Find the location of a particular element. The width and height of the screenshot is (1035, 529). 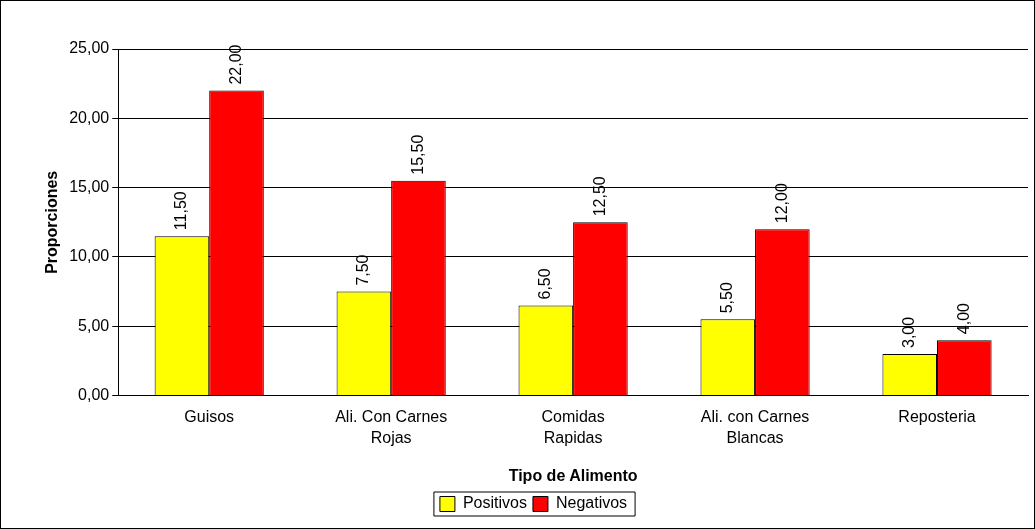

legend-label: Negativos is located at coordinates (591, 503).